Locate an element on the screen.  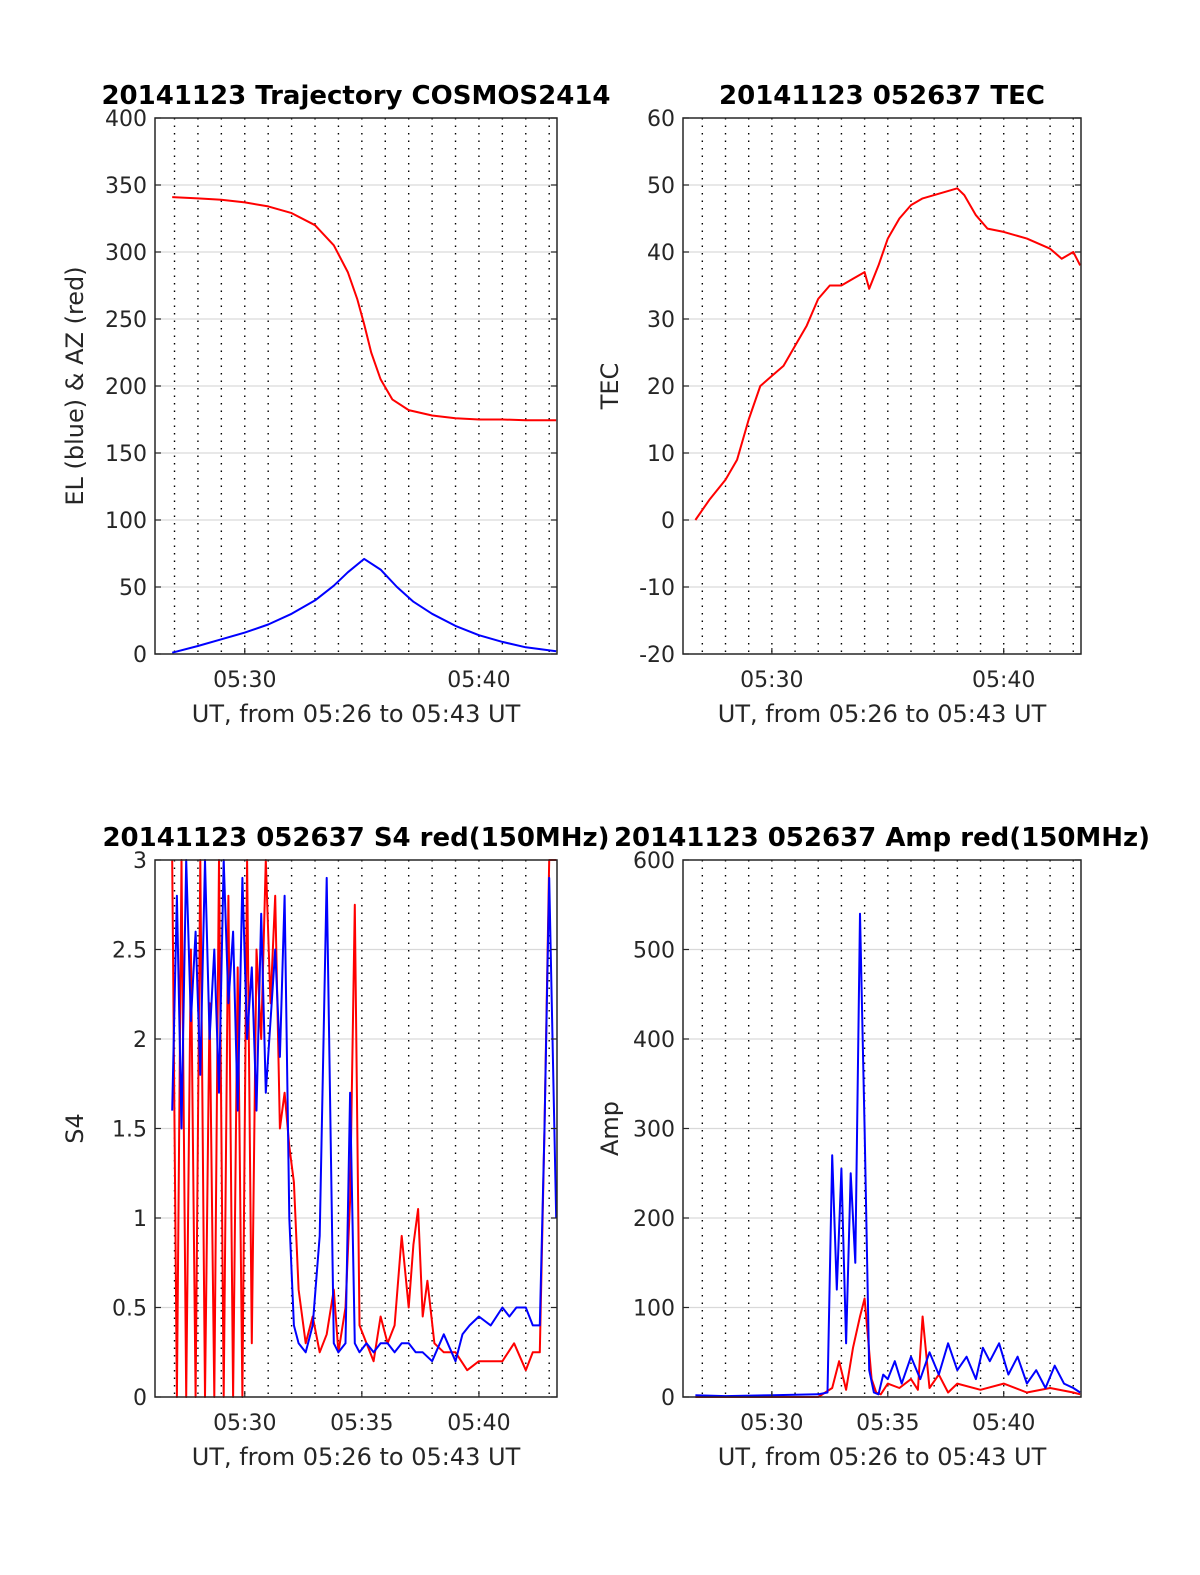
y-tick-label: 500 is located at coordinates (654, 951).